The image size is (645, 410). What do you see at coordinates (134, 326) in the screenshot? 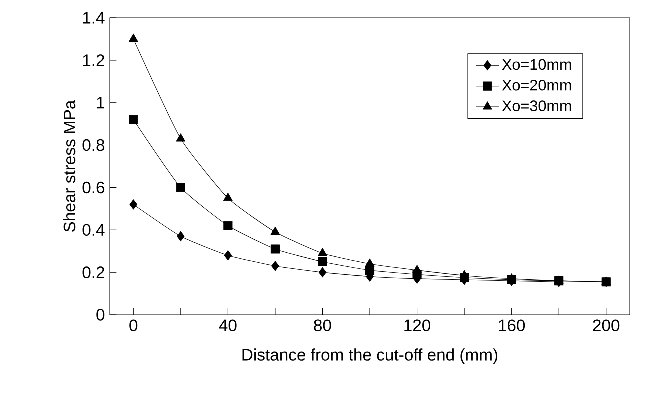
I see `x-tick-label: 0` at bounding box center [134, 326].